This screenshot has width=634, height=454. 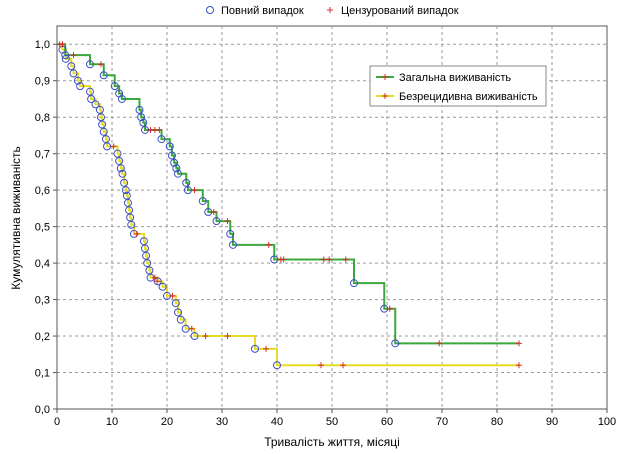 What do you see at coordinates (42, 264) in the screenshot?
I see `y-tick-label: 0,4` at bounding box center [42, 264].